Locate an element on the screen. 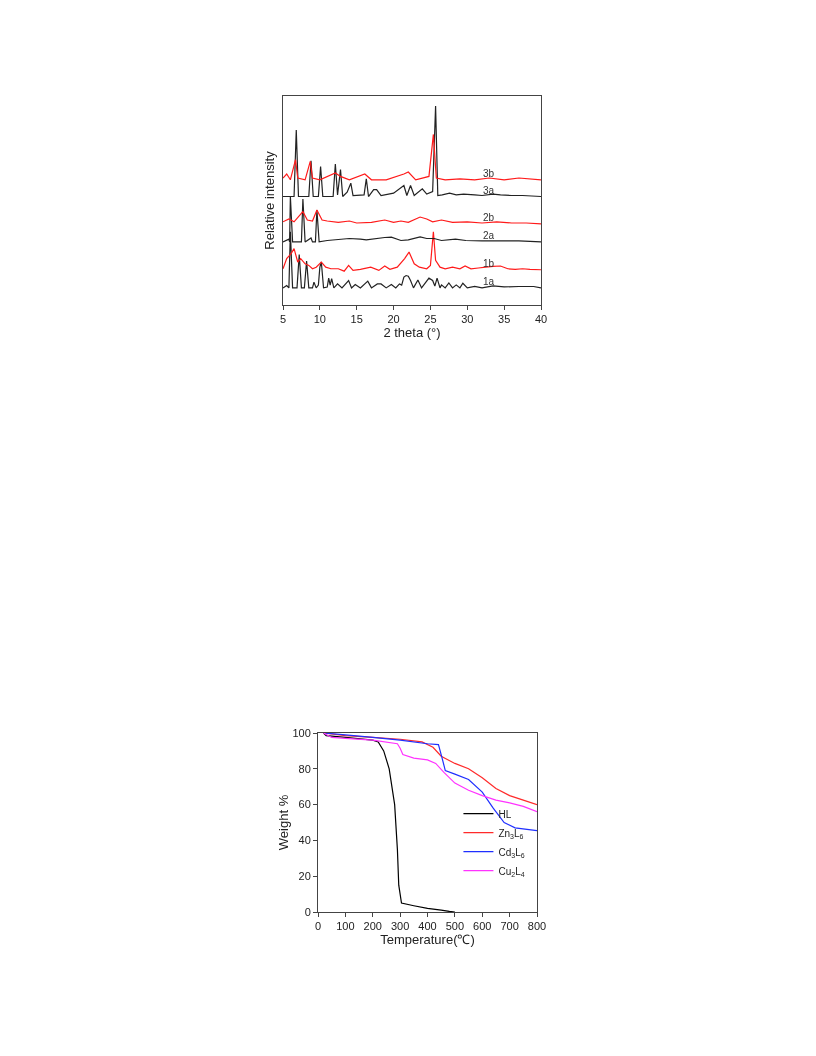  y-axis-title: Relative intensity is located at coordinates (269, 200).